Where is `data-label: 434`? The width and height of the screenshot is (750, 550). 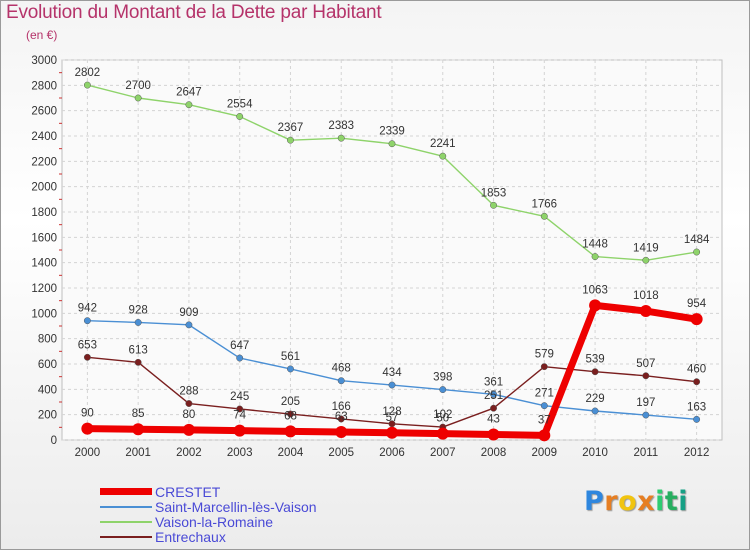
data-label: 434 is located at coordinates (392, 373).